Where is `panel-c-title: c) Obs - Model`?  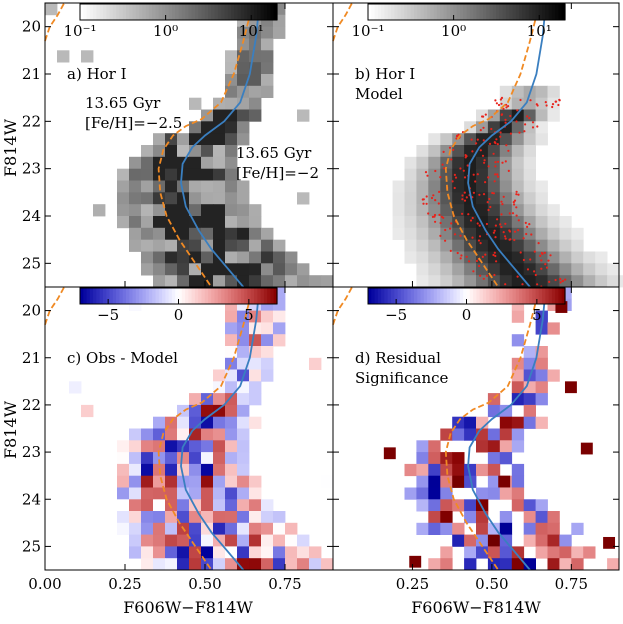 panel-c-title: c) Obs - Model is located at coordinates (122, 358).